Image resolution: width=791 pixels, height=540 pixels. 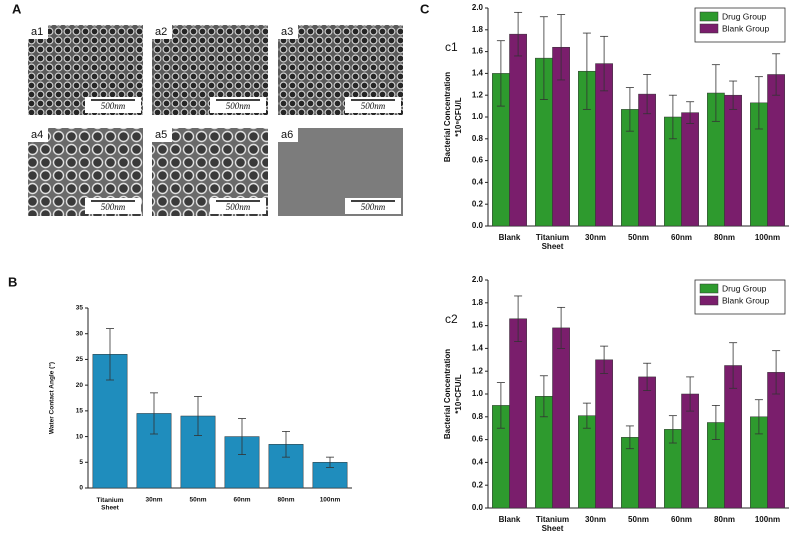 I want to click on y-tick-label: 25, so click(x=80, y=359).